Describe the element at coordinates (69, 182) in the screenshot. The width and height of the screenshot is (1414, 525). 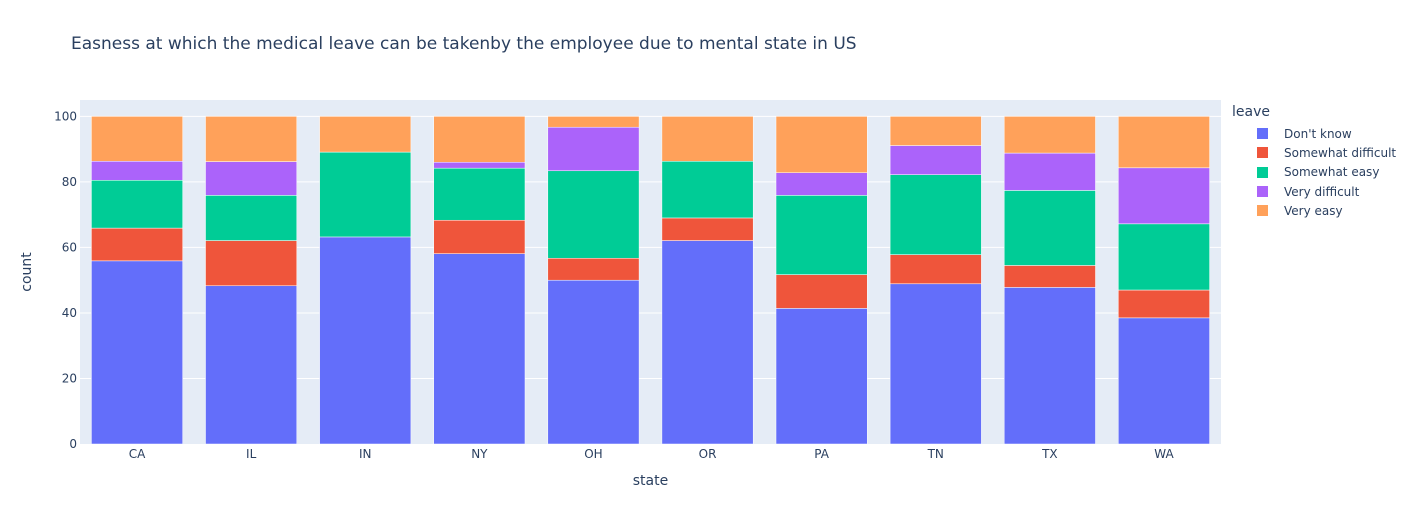
I see `y-tick-label: 80` at that location.